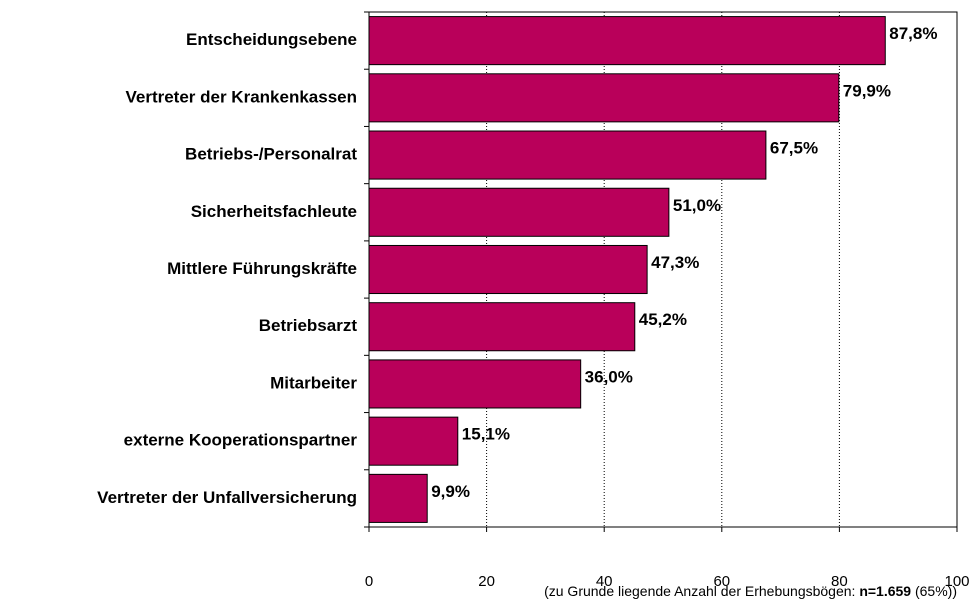 The width and height of the screenshot is (976, 603). What do you see at coordinates (839, 581) in the screenshot?
I see `x-tick-label: 80` at bounding box center [839, 581].